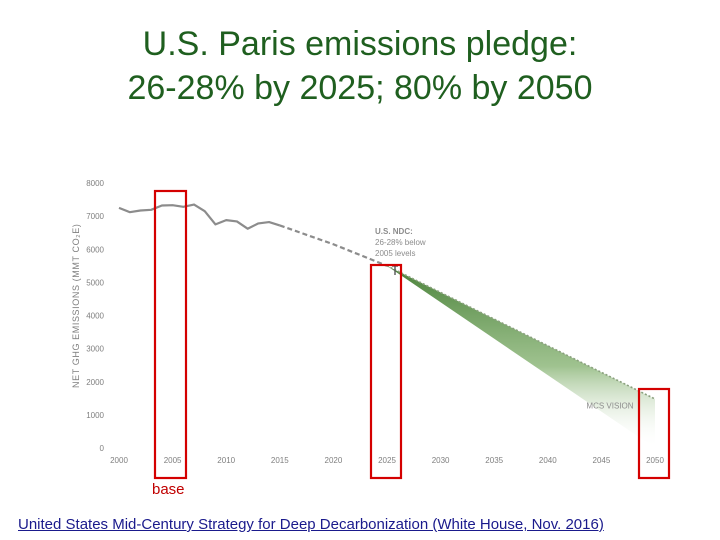  Describe the element at coordinates (494, 460) in the screenshot. I see `x-tick-label: 2035` at that location.